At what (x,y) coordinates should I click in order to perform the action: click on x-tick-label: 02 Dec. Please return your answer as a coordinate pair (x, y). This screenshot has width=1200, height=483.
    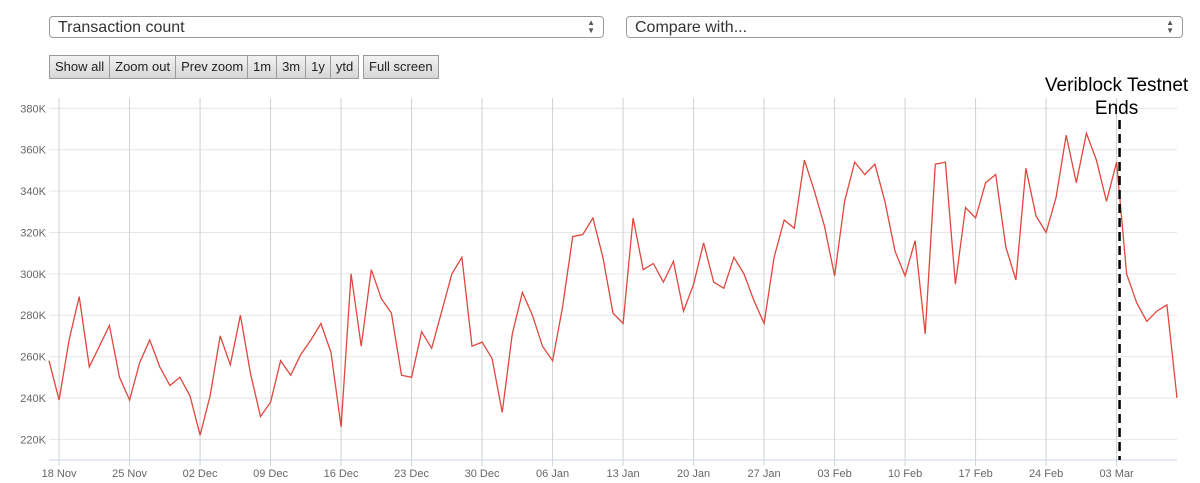
    Looking at the image, I should click on (200, 474).